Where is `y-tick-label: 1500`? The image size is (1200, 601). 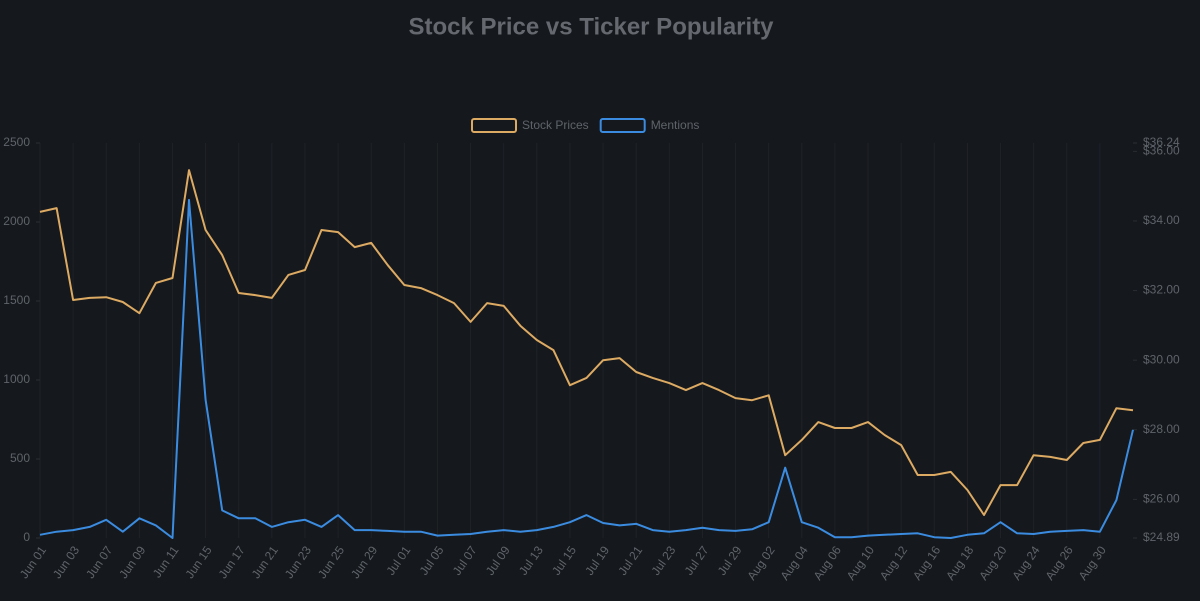
y-tick-label: 1500 is located at coordinates (16, 300).